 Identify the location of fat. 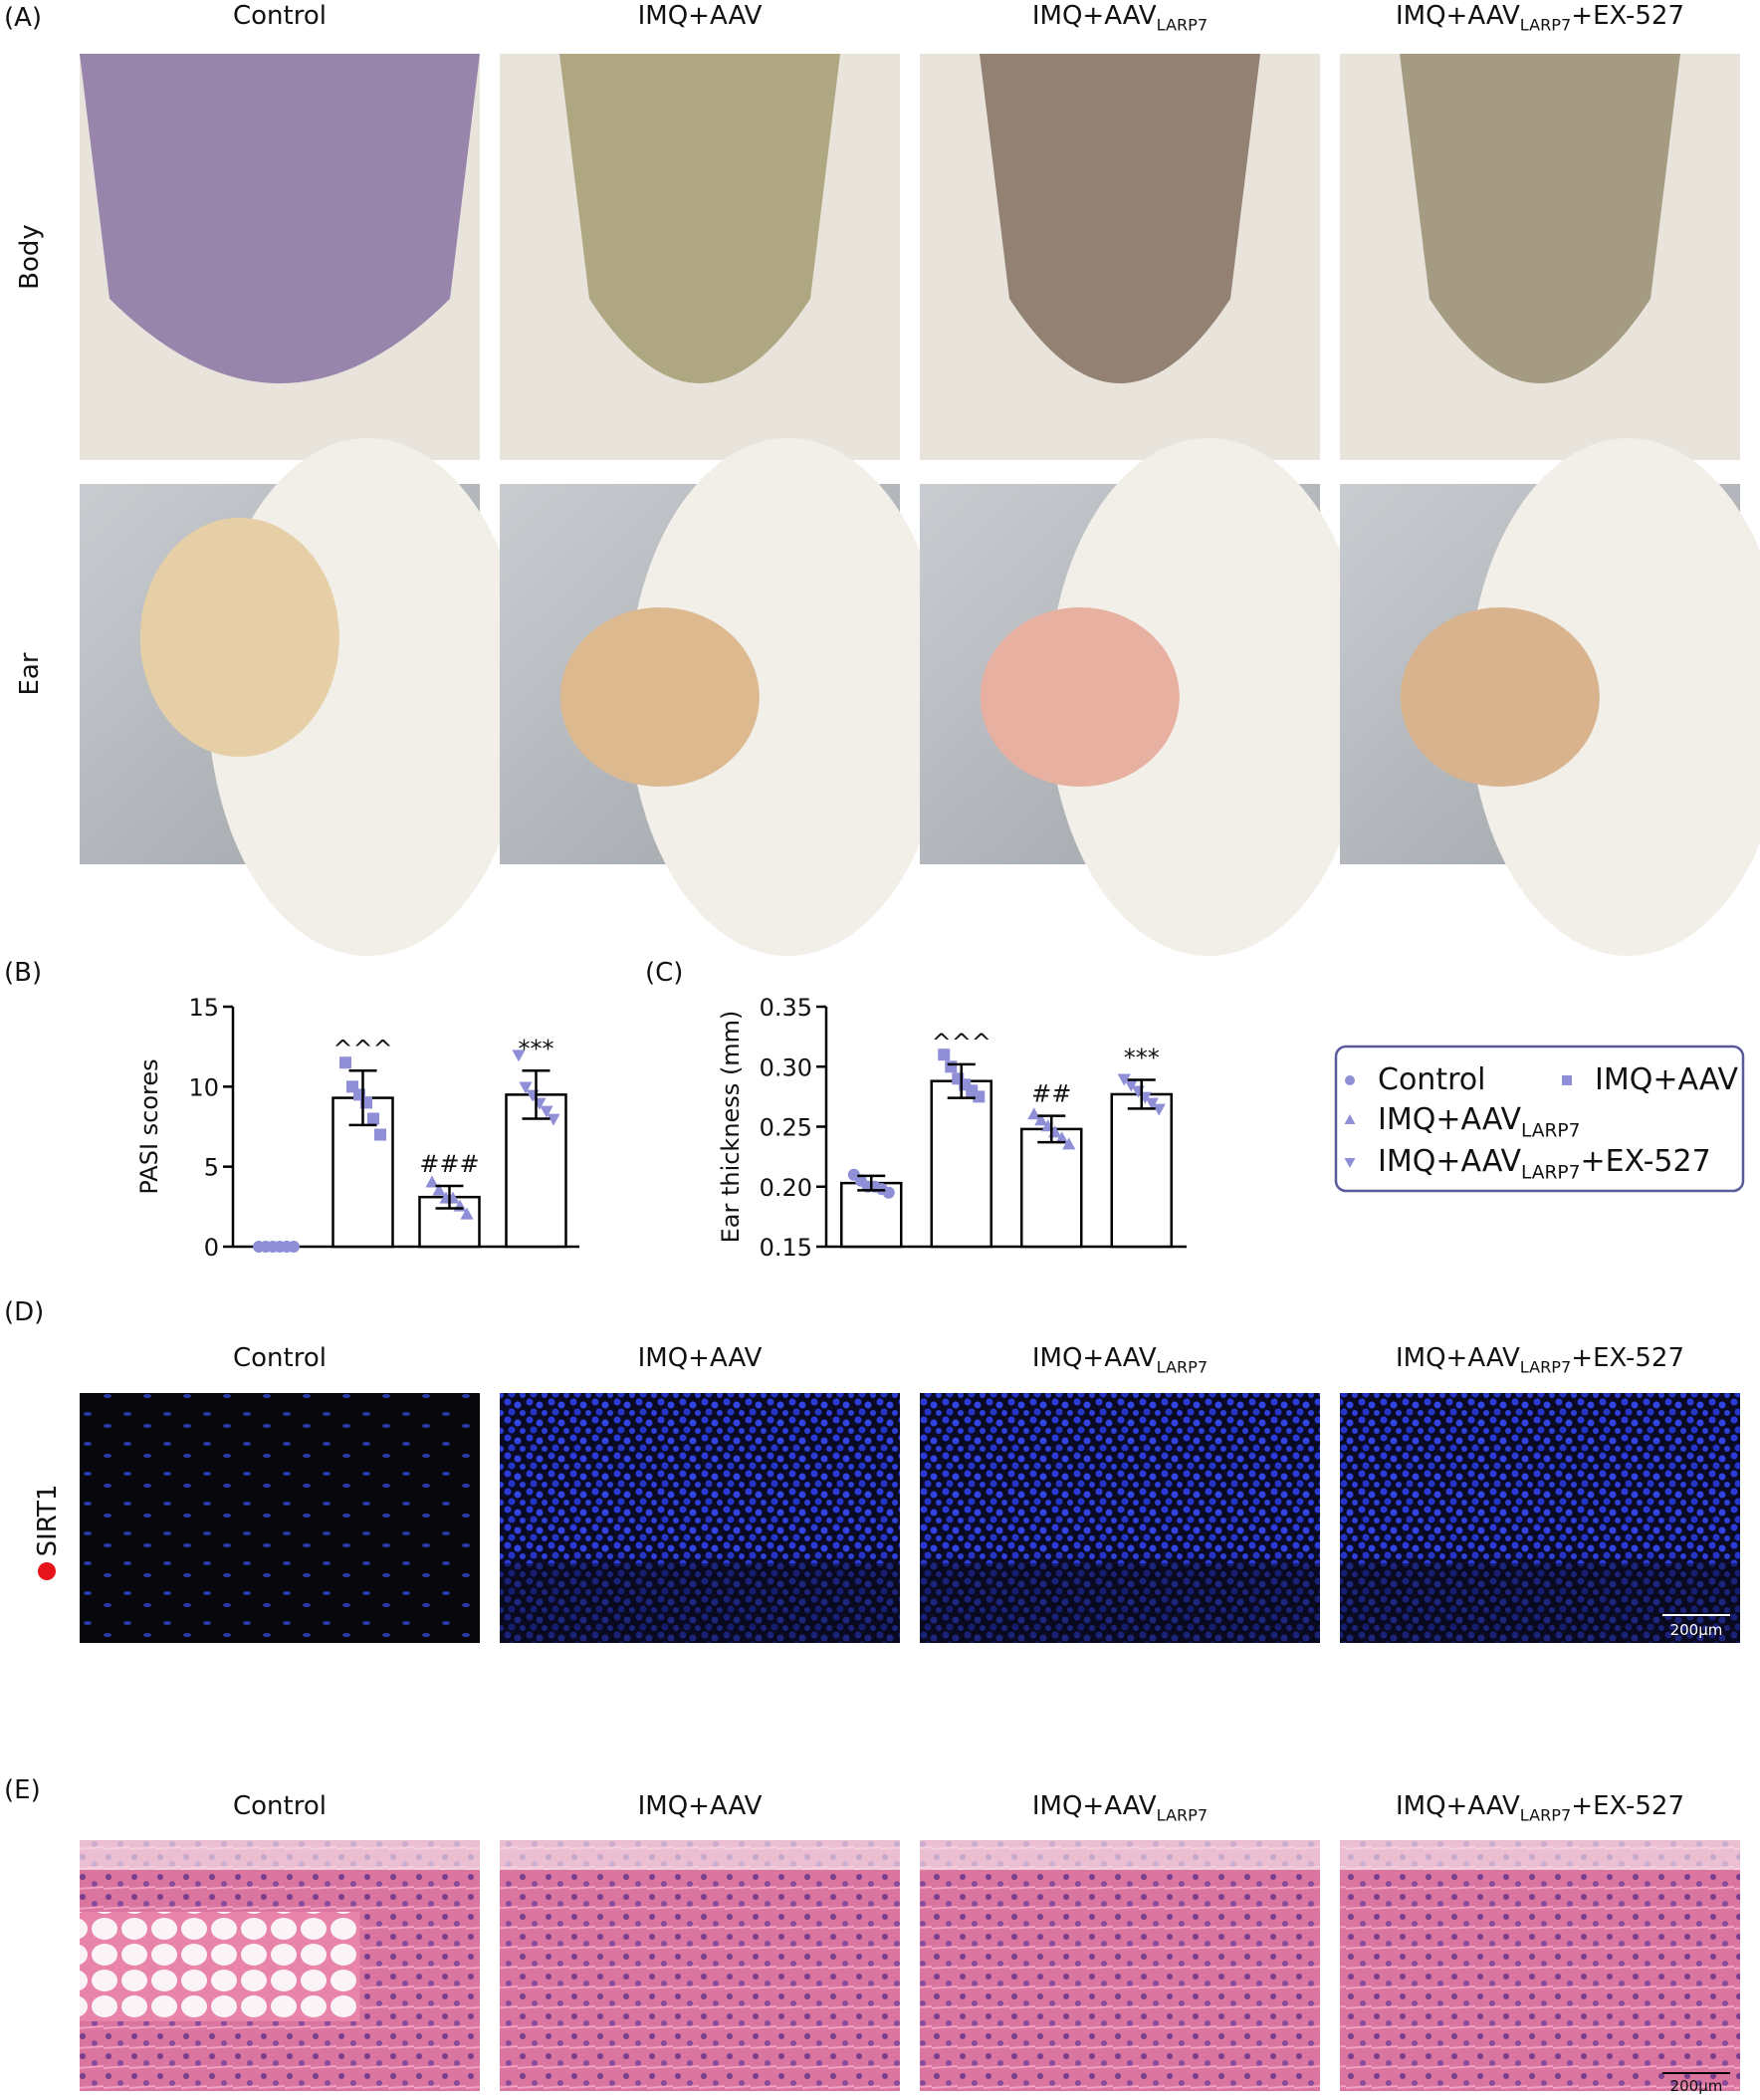
(220, 1966).